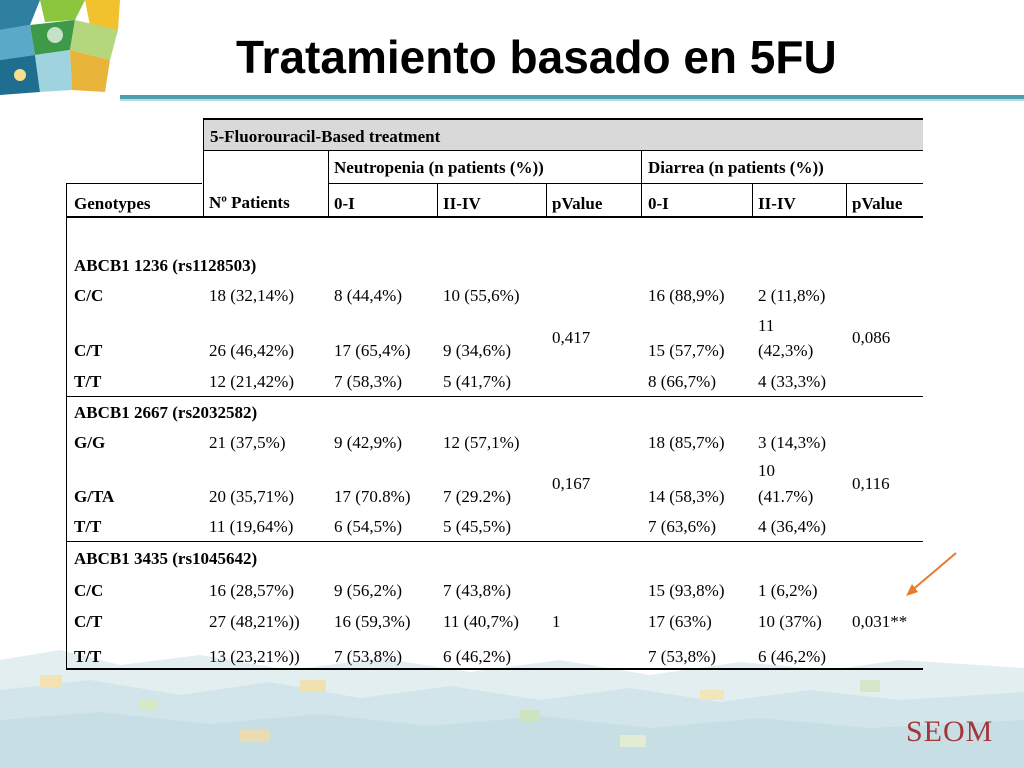  What do you see at coordinates (165, 265) in the screenshot?
I see `section-title: ABCB1 1236 (rs1128503)` at bounding box center [165, 265].